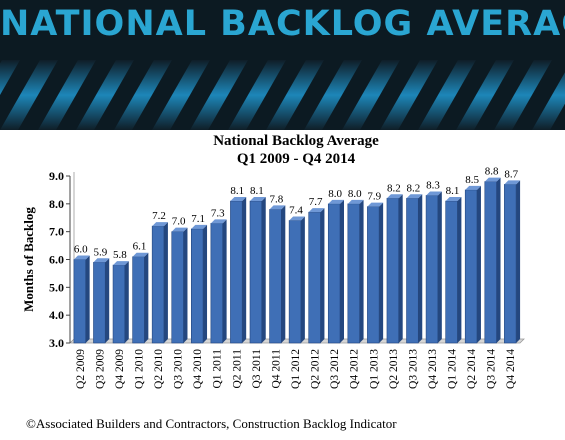 This screenshot has width=565, height=440. Describe the element at coordinates (56, 232) in the screenshot. I see `y-tick-label: 7.0` at that location.